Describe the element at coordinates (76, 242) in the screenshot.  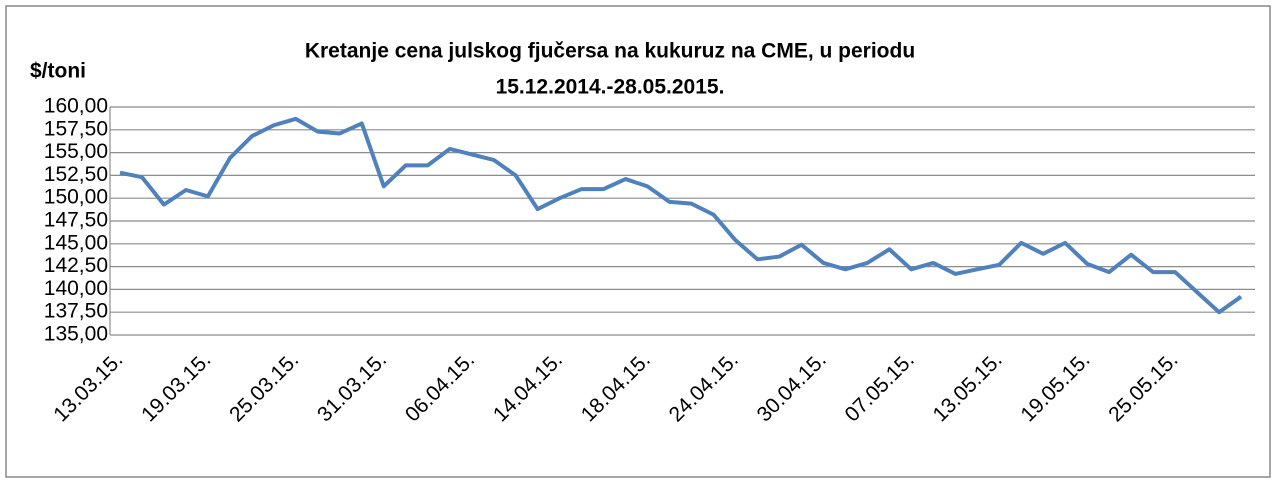
I see `y-tick-label: 145,00` at that location.